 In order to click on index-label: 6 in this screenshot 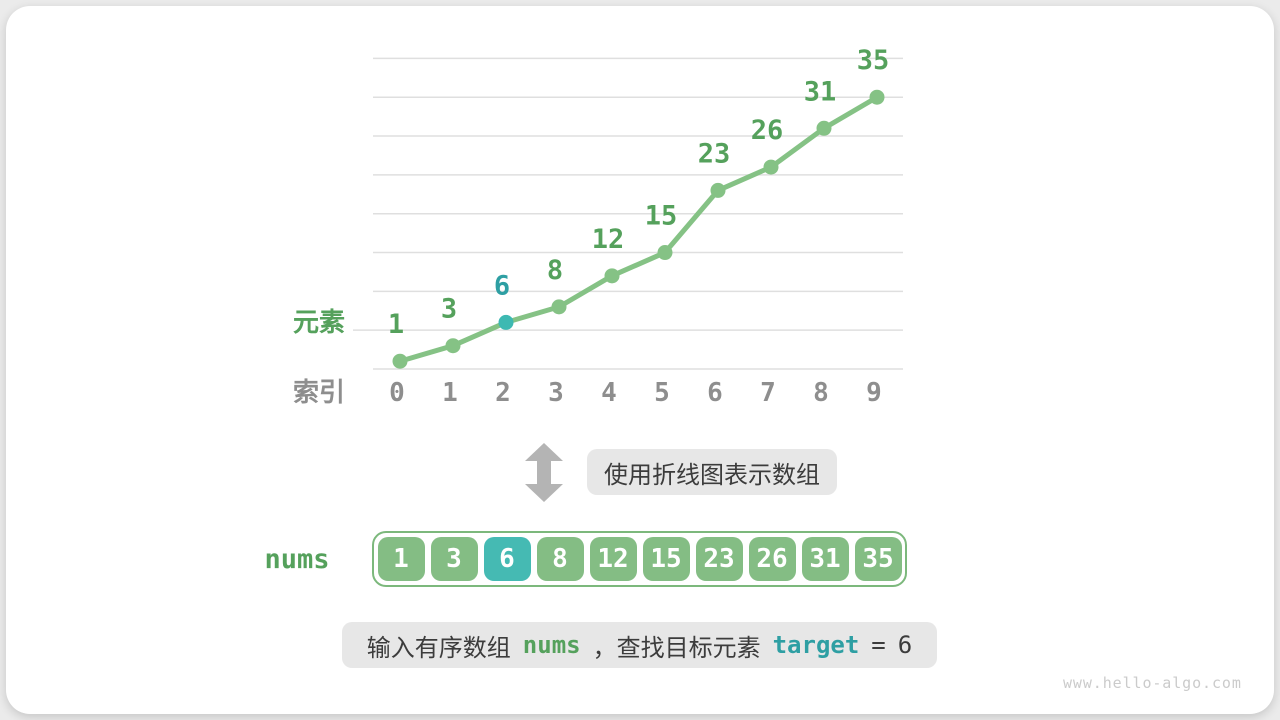, I will do `click(715, 393)`.